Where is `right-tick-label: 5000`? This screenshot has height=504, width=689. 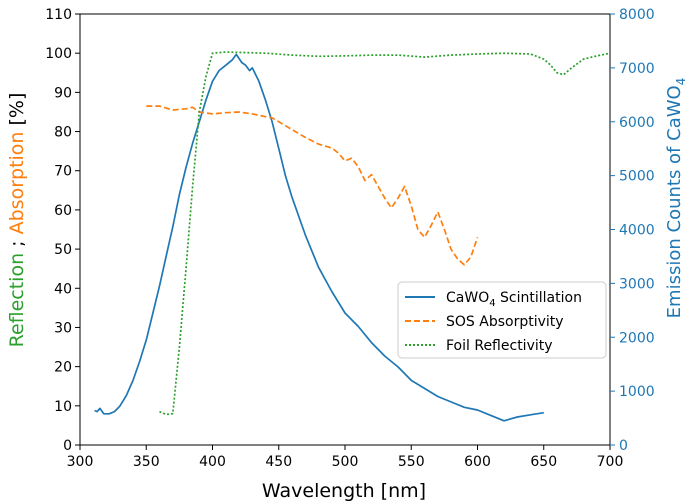 right-tick-label: 5000 is located at coordinates (637, 177).